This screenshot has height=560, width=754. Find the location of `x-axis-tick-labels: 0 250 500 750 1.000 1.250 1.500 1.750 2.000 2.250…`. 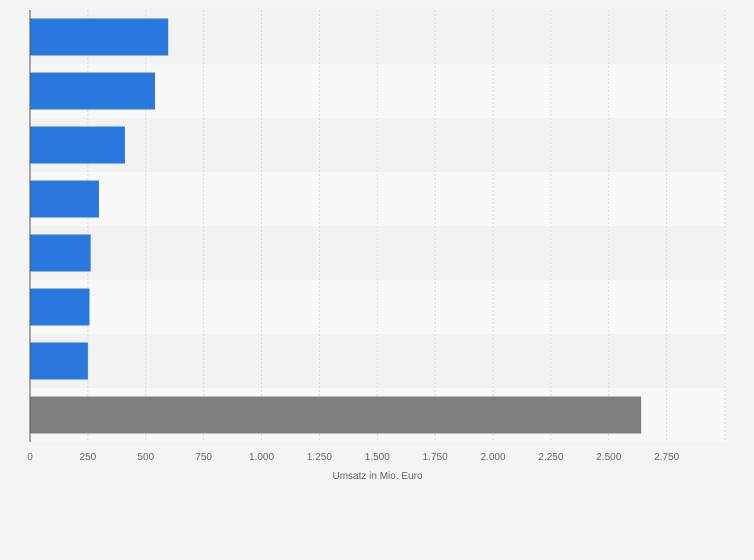

x-axis-tick-labels: 0 250 500 750 1.000 1.250 1.500 1.750 2.000 2.250… is located at coordinates (353, 457).